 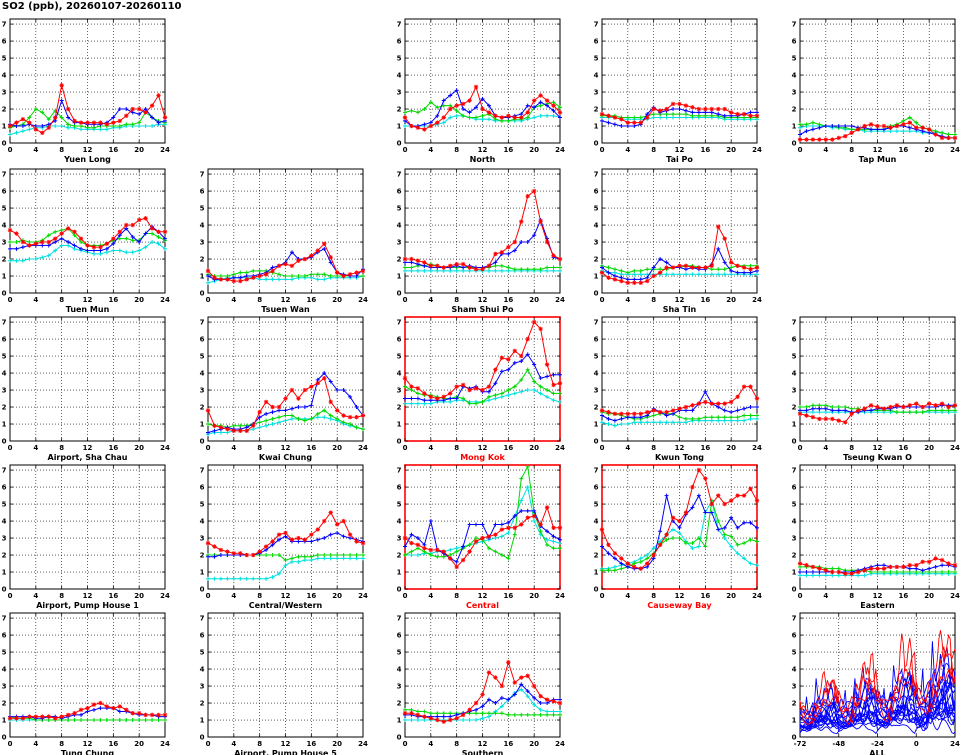 I want to click on y-tick-label: 4, so click(x=202, y=374).